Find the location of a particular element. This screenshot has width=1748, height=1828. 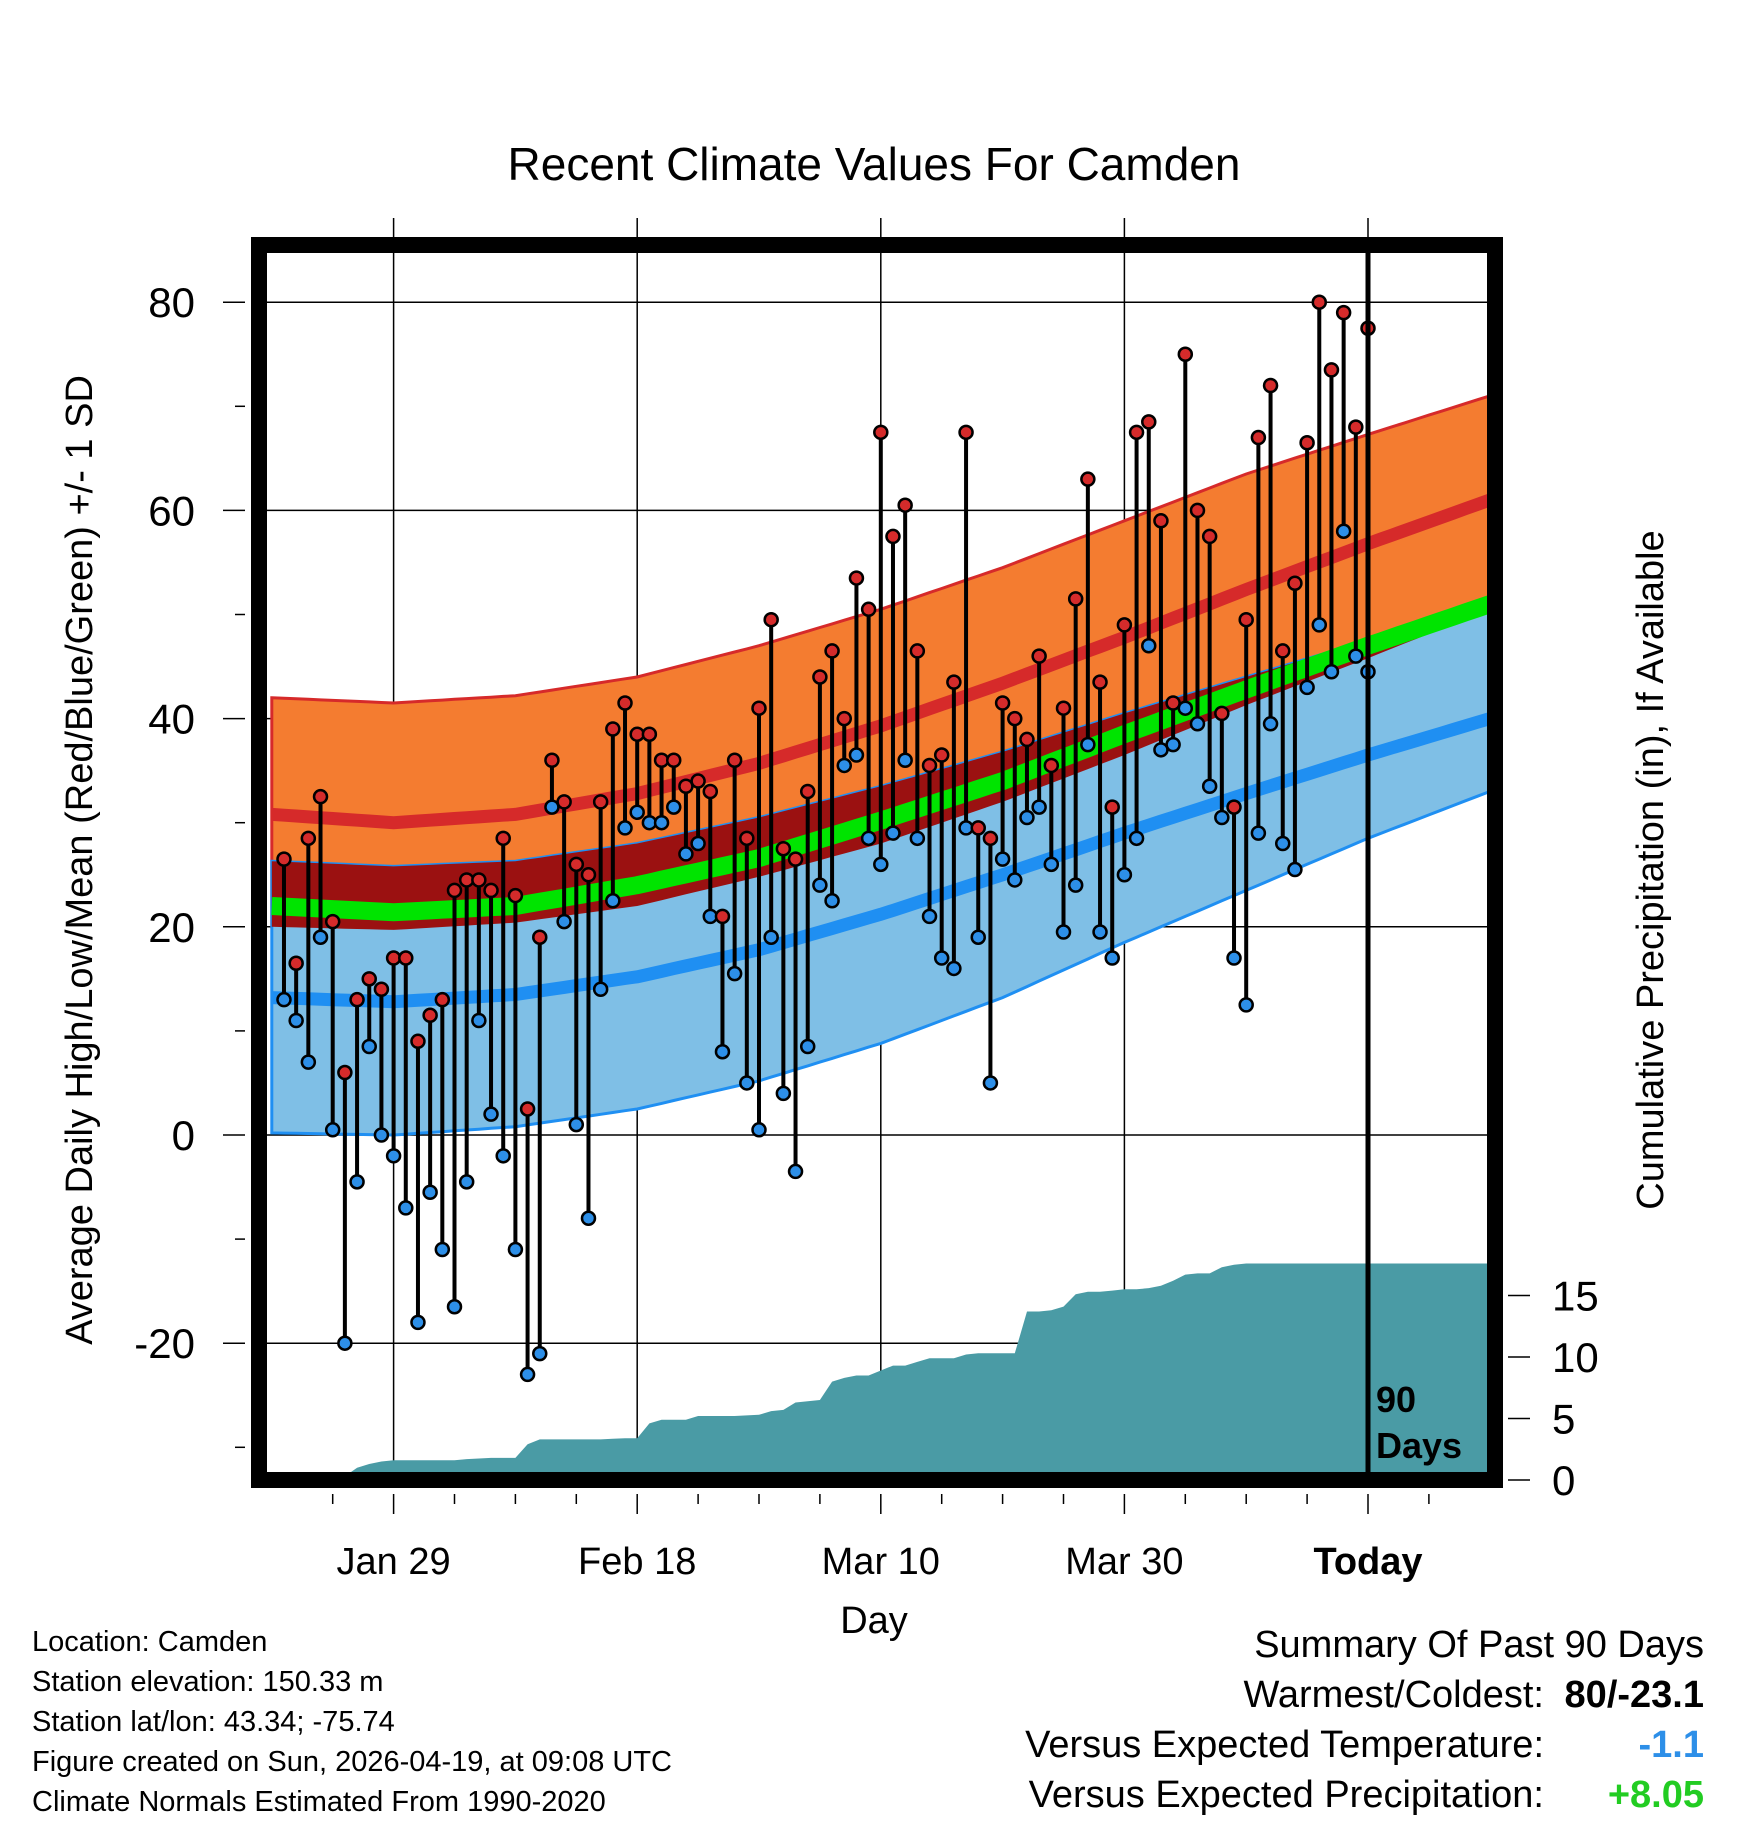

temp-anomaly-label: Versus Expected Temperature: is located at coordinates (1284, 1745).